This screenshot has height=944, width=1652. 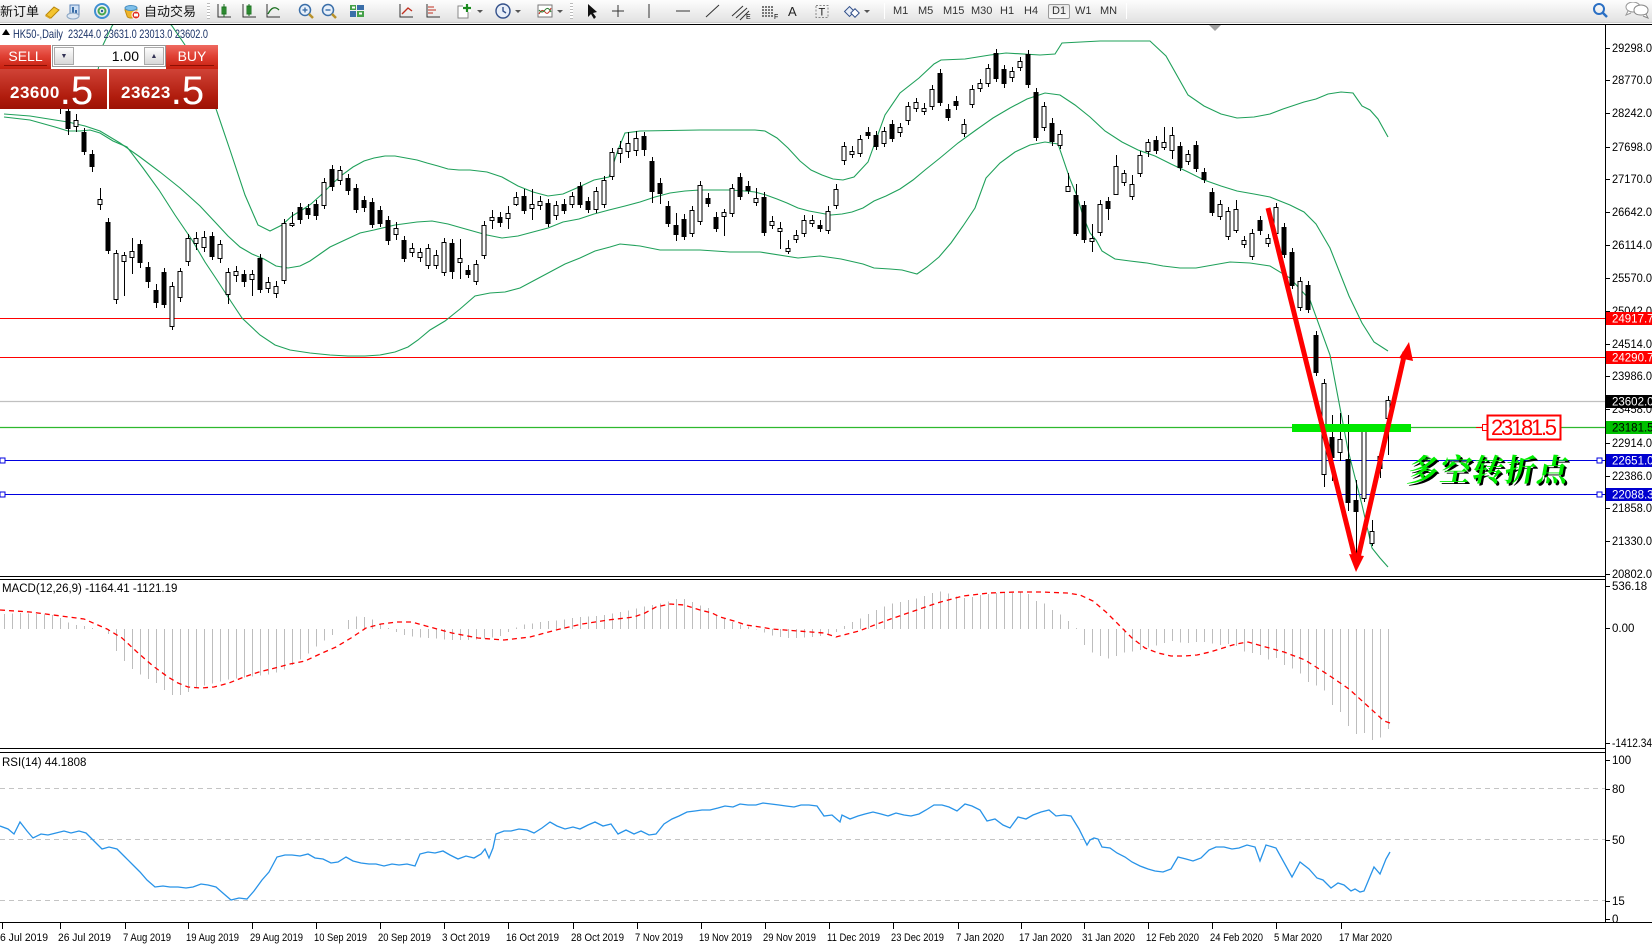 I want to click on svg-text: 0.00, so click(x=1623, y=629).